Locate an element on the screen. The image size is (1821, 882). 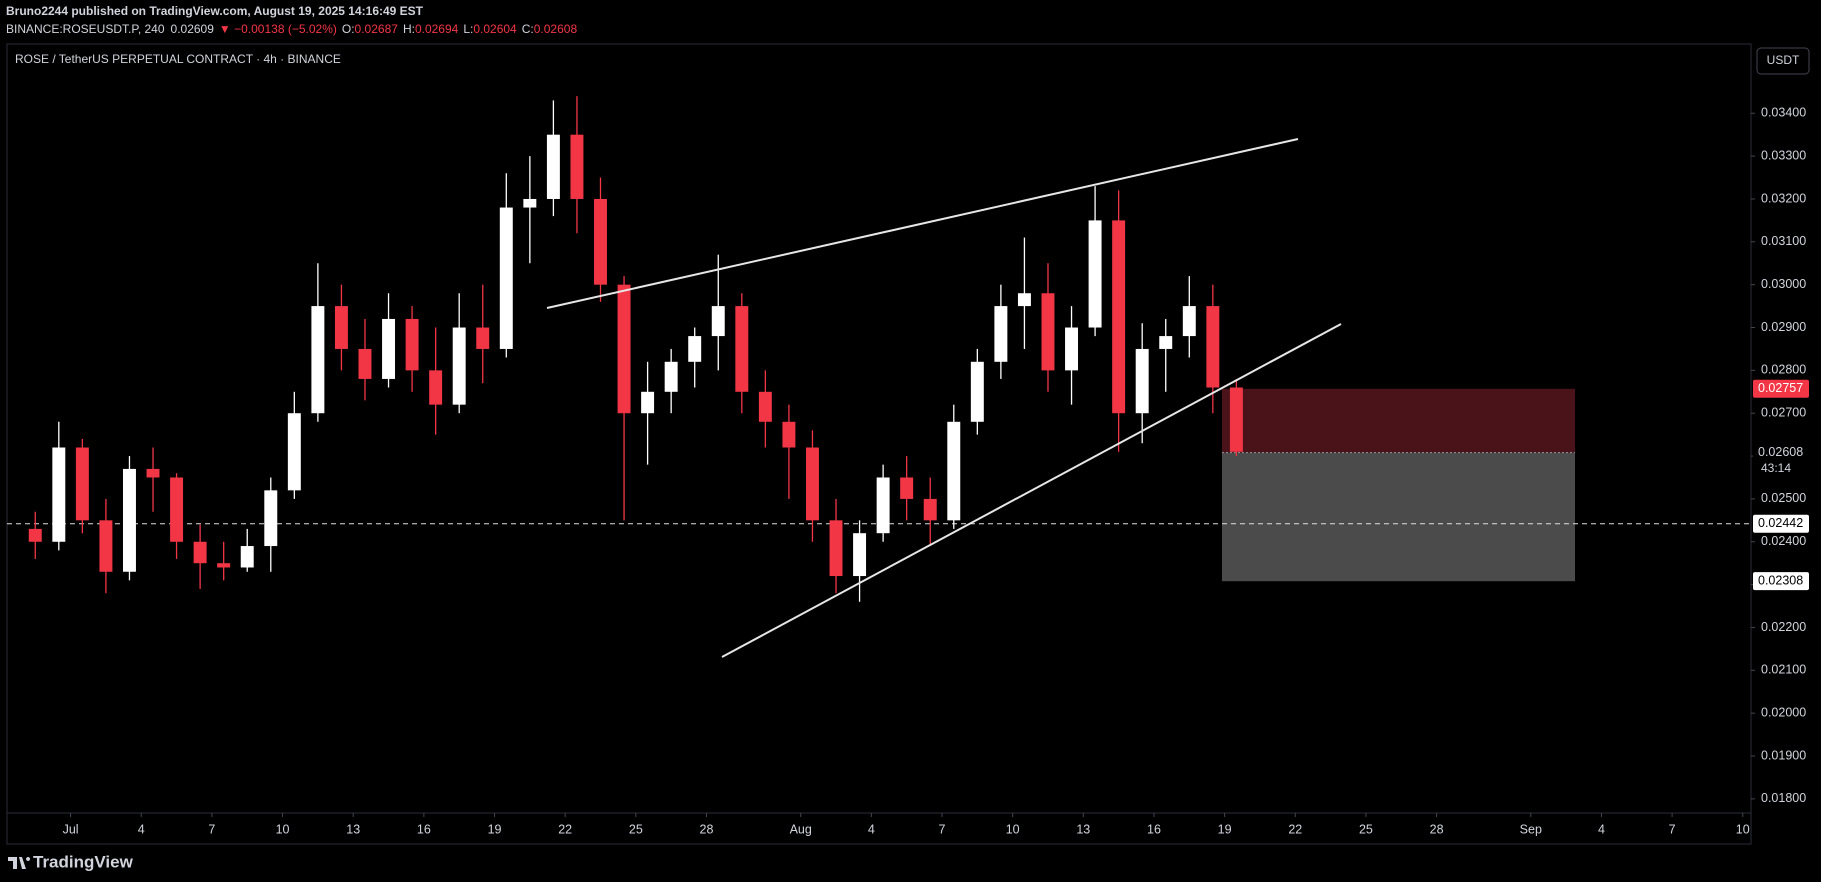
y-tick-label: 0.02100 is located at coordinates (1783, 670).